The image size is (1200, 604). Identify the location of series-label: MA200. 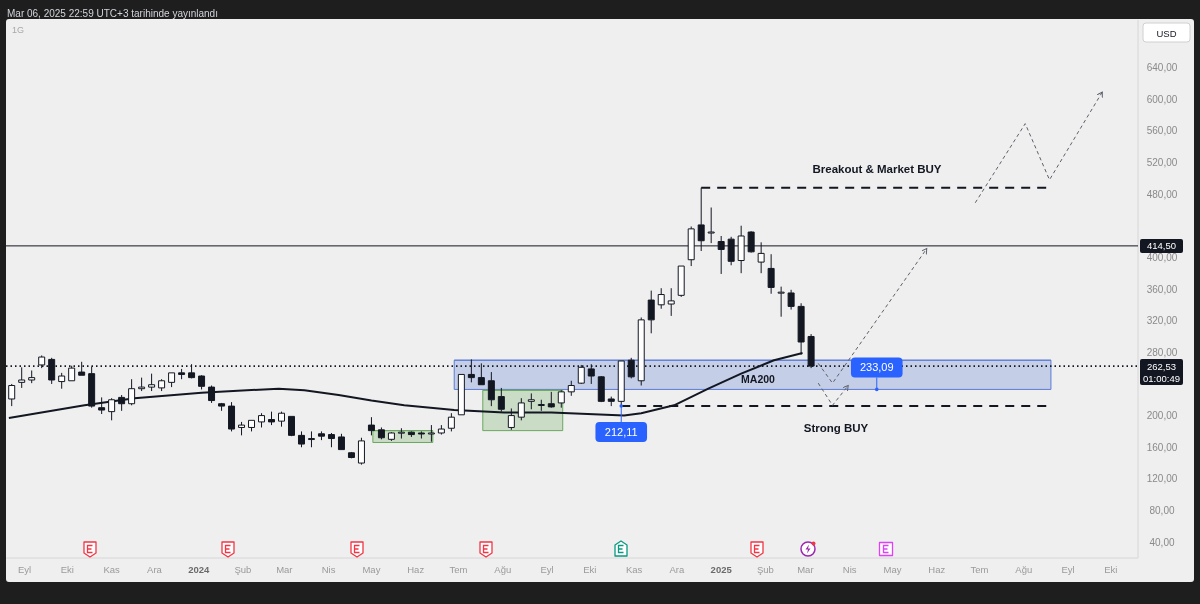
(758, 378).